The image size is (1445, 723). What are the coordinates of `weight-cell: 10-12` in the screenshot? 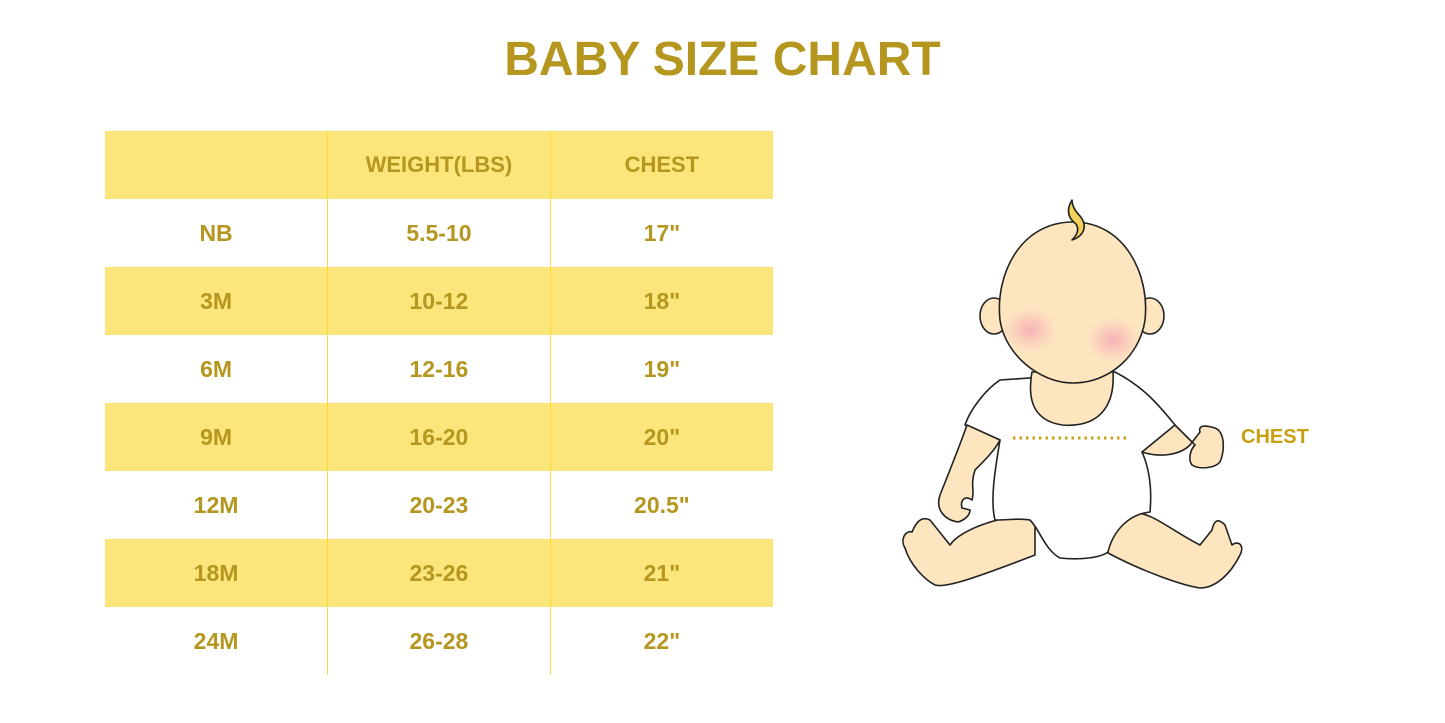 It's located at (439, 301).